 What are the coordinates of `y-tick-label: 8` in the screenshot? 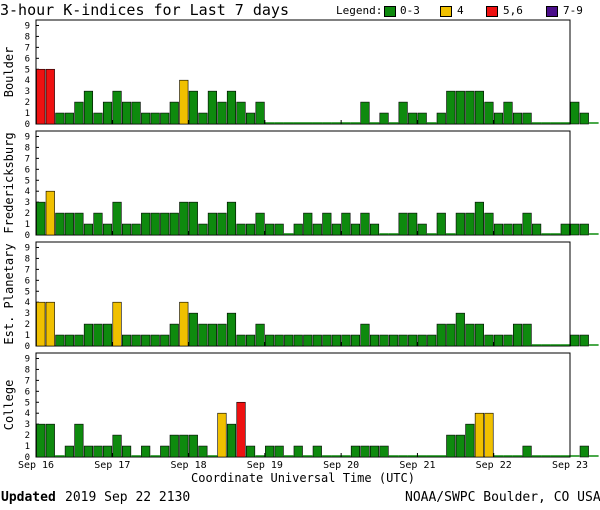 It's located at (27, 370).